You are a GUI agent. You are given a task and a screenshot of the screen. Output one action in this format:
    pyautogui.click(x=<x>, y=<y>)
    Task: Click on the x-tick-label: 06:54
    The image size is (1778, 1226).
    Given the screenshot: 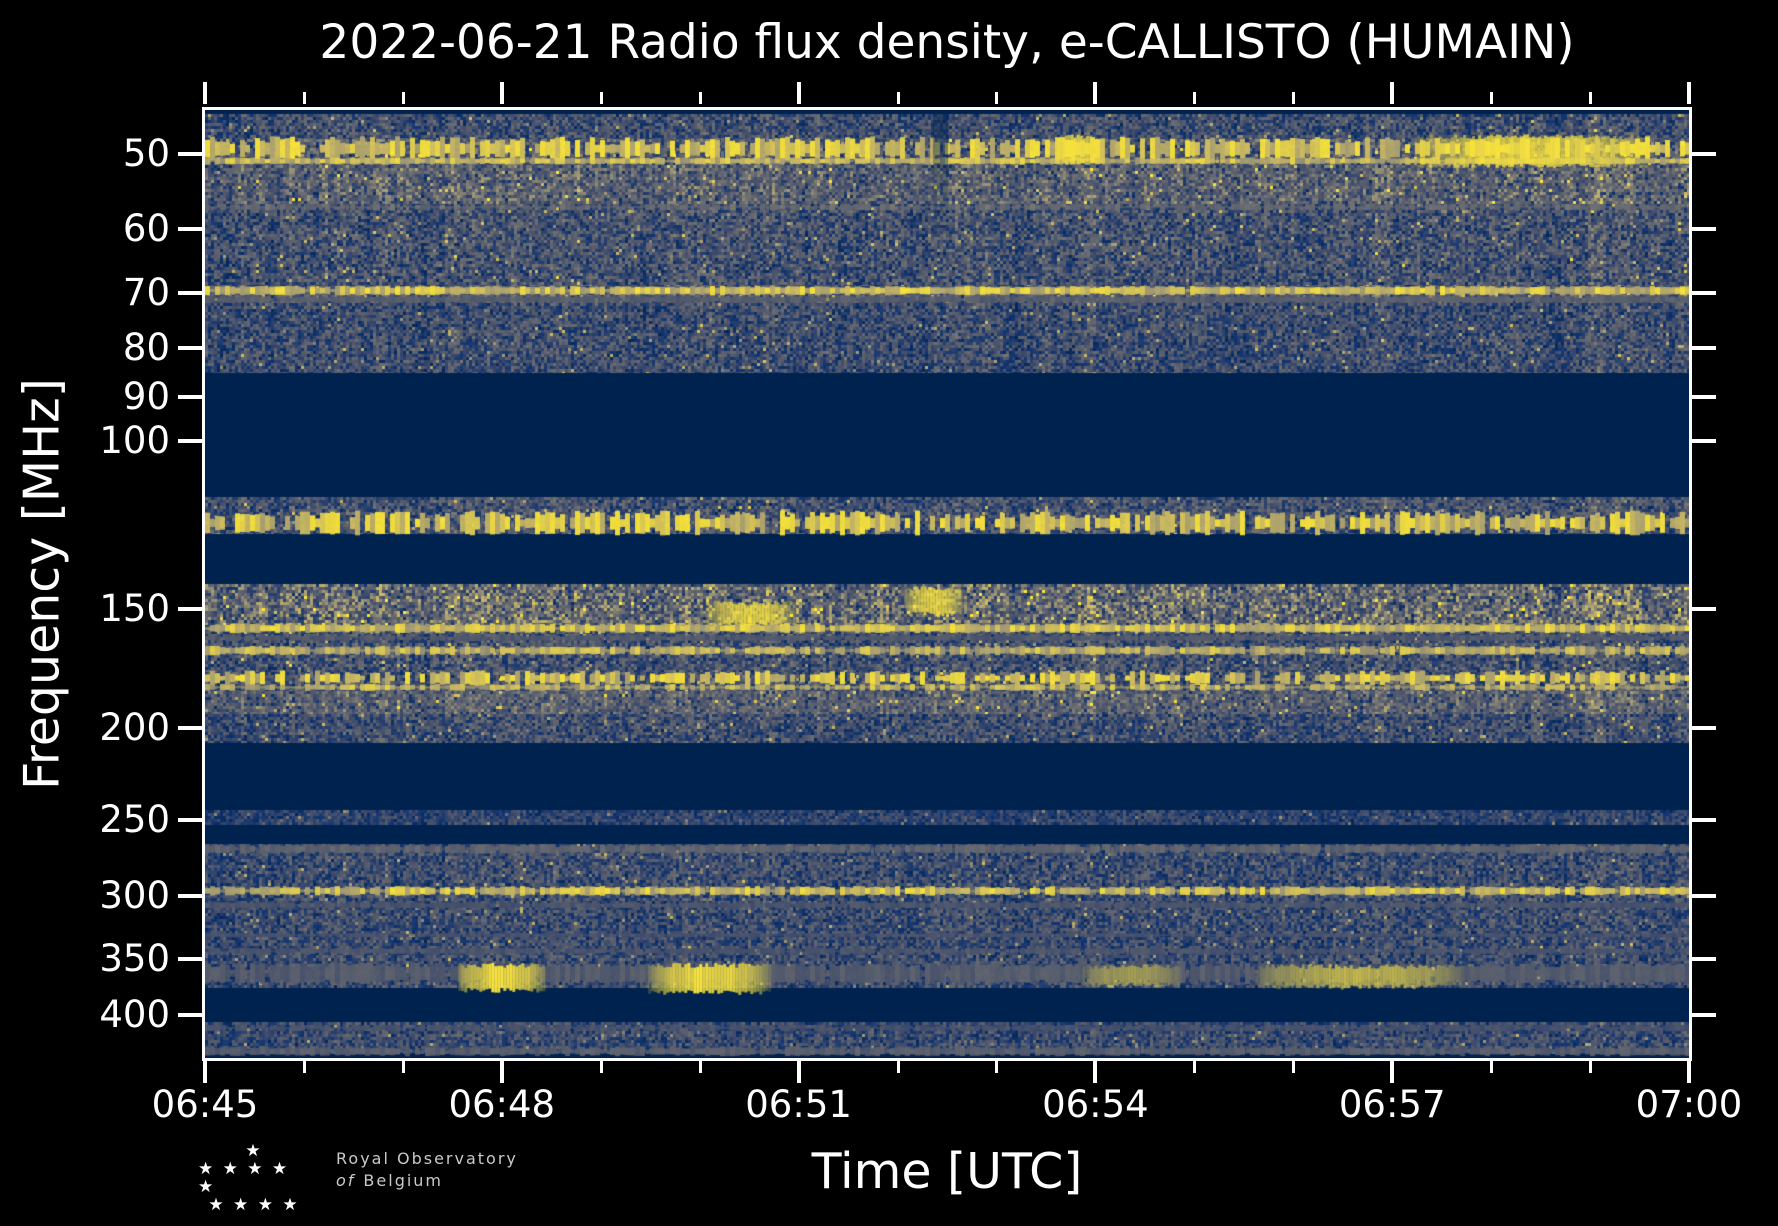 What is the action you would take?
    pyautogui.click(x=1095, y=1104)
    